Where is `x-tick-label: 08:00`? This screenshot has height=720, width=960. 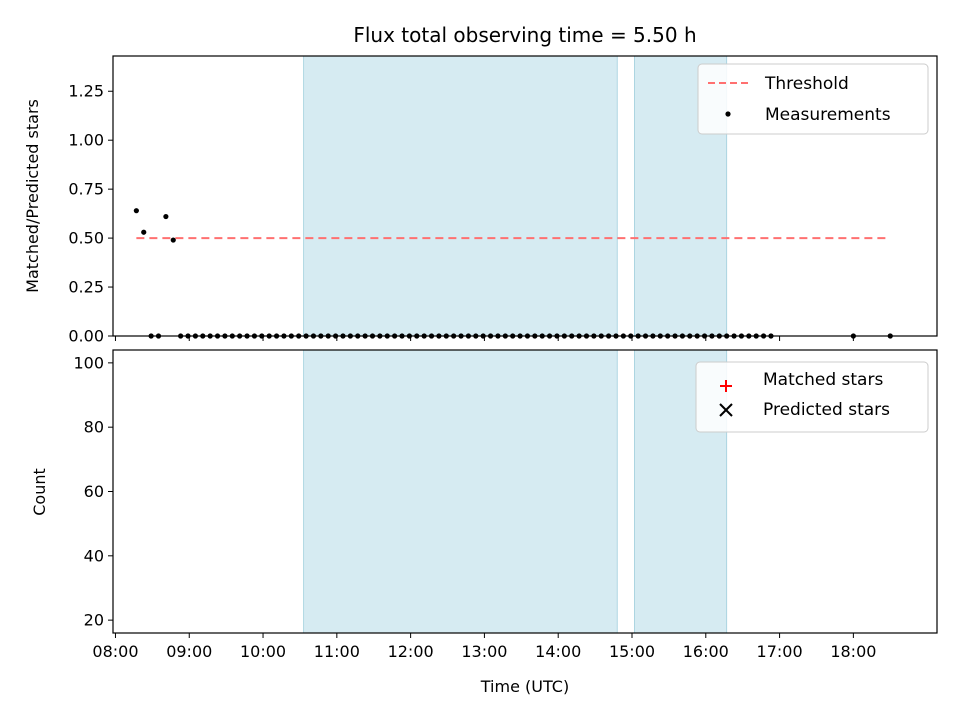 x-tick-label: 08:00 is located at coordinates (115, 651).